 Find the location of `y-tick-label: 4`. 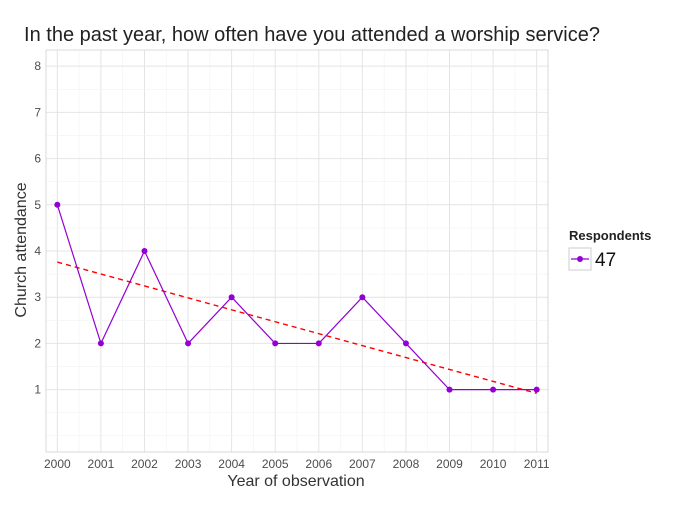

y-tick-label: 4 is located at coordinates (37, 251).